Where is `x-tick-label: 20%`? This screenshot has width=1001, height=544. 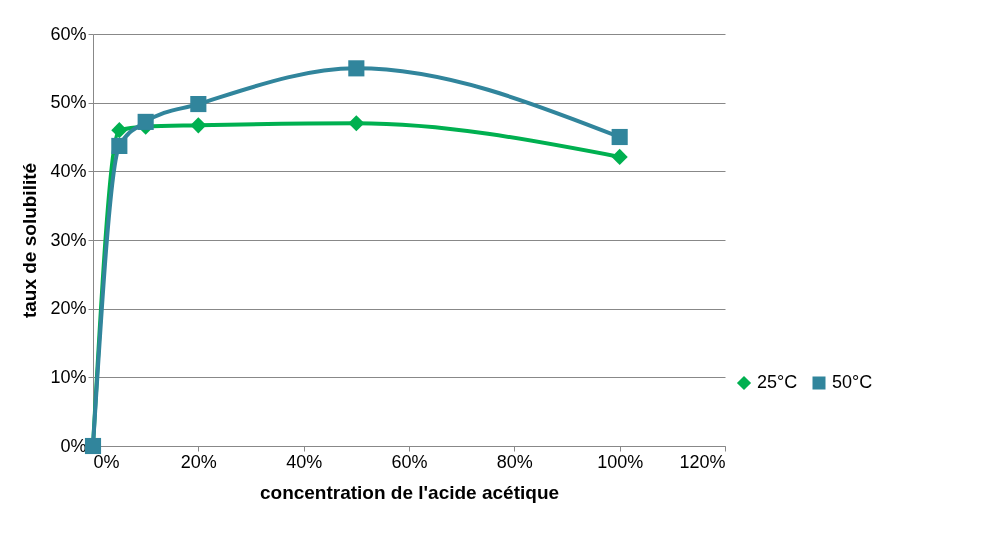
x-tick-label: 20% is located at coordinates (198, 461).